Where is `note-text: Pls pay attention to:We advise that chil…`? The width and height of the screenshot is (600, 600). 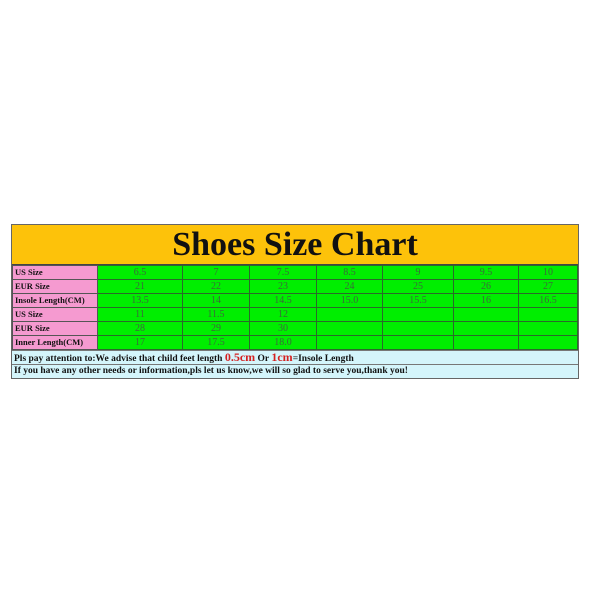
note-text: Pls pay attention to:We advise that chil… is located at coordinates (119, 359).